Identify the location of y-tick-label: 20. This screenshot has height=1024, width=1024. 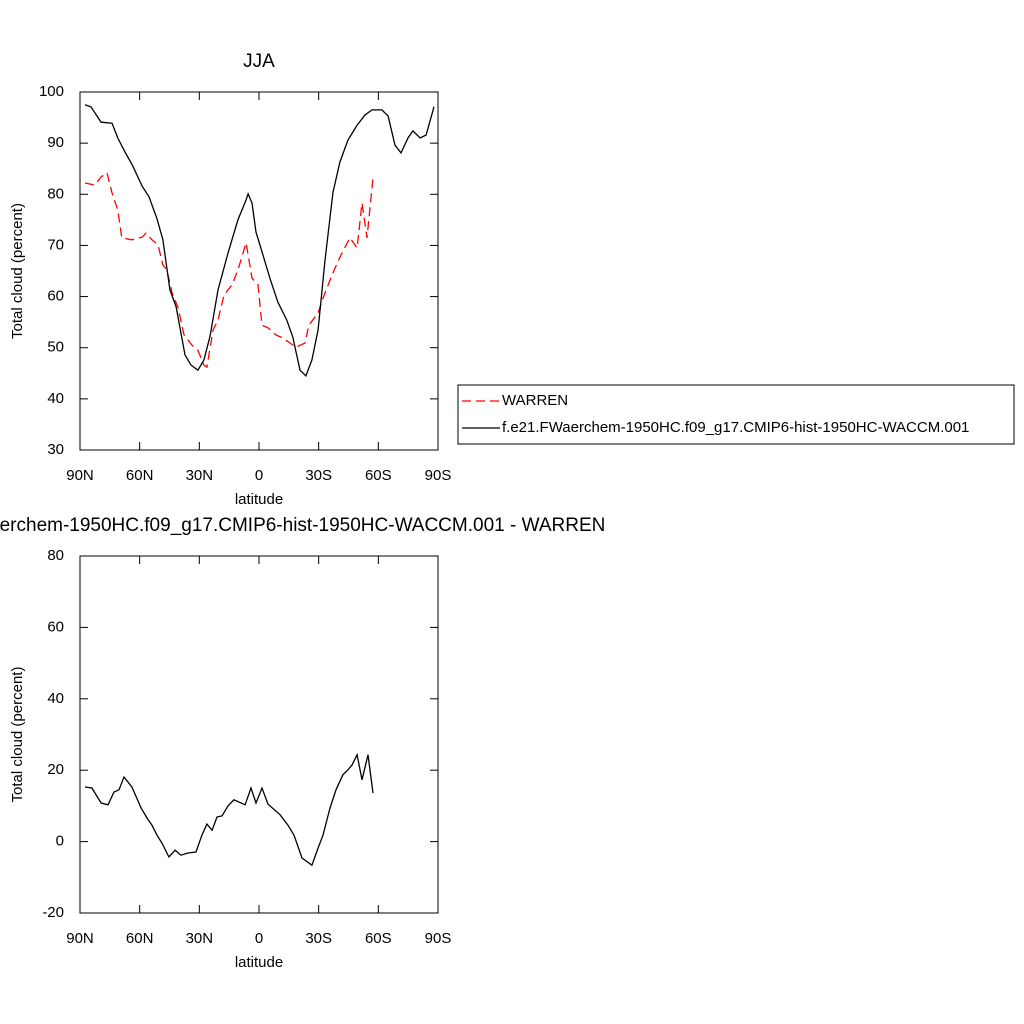
(55, 769).